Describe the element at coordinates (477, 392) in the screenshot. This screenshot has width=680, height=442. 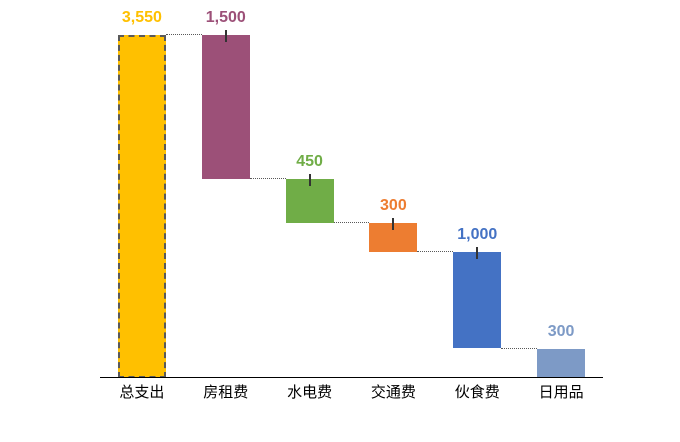
I see `x-axis-category-label: 伙食费` at that location.